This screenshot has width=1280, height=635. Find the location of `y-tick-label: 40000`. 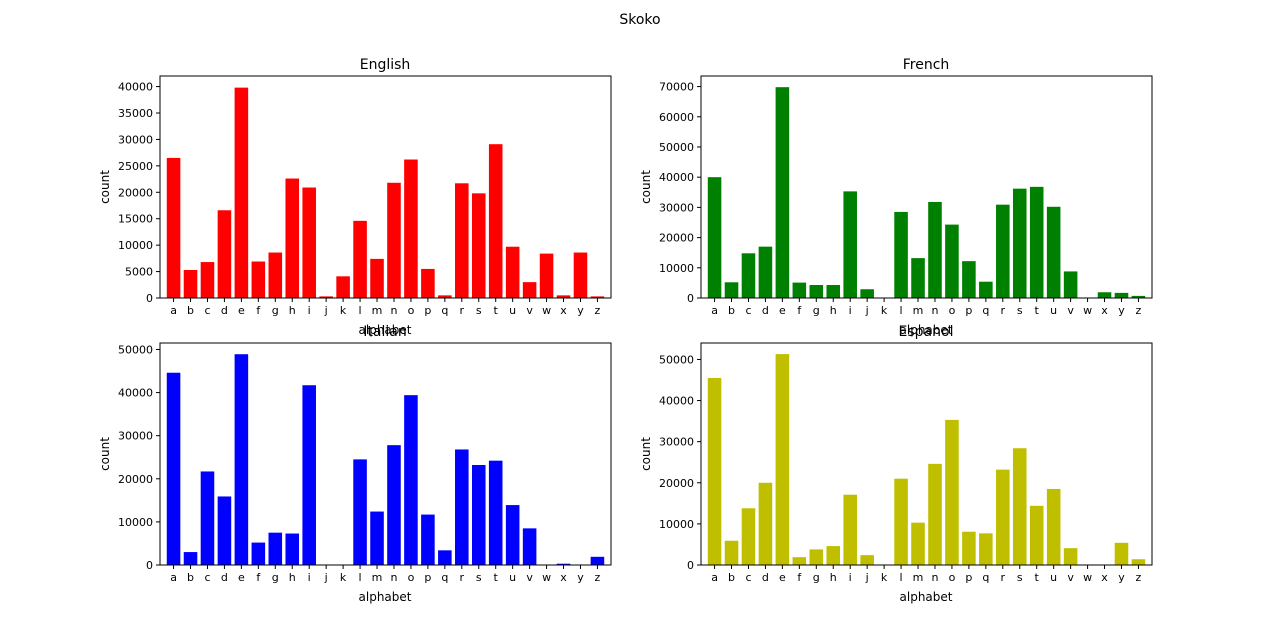

y-tick-label: 40000 is located at coordinates (135, 393).